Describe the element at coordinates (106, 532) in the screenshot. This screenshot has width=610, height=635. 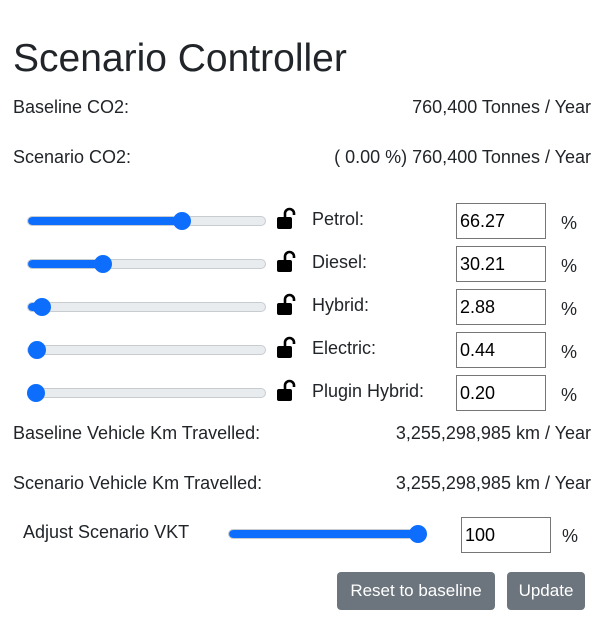
I see `adjust-vkt-label: Adjust Scenario VKT` at that location.